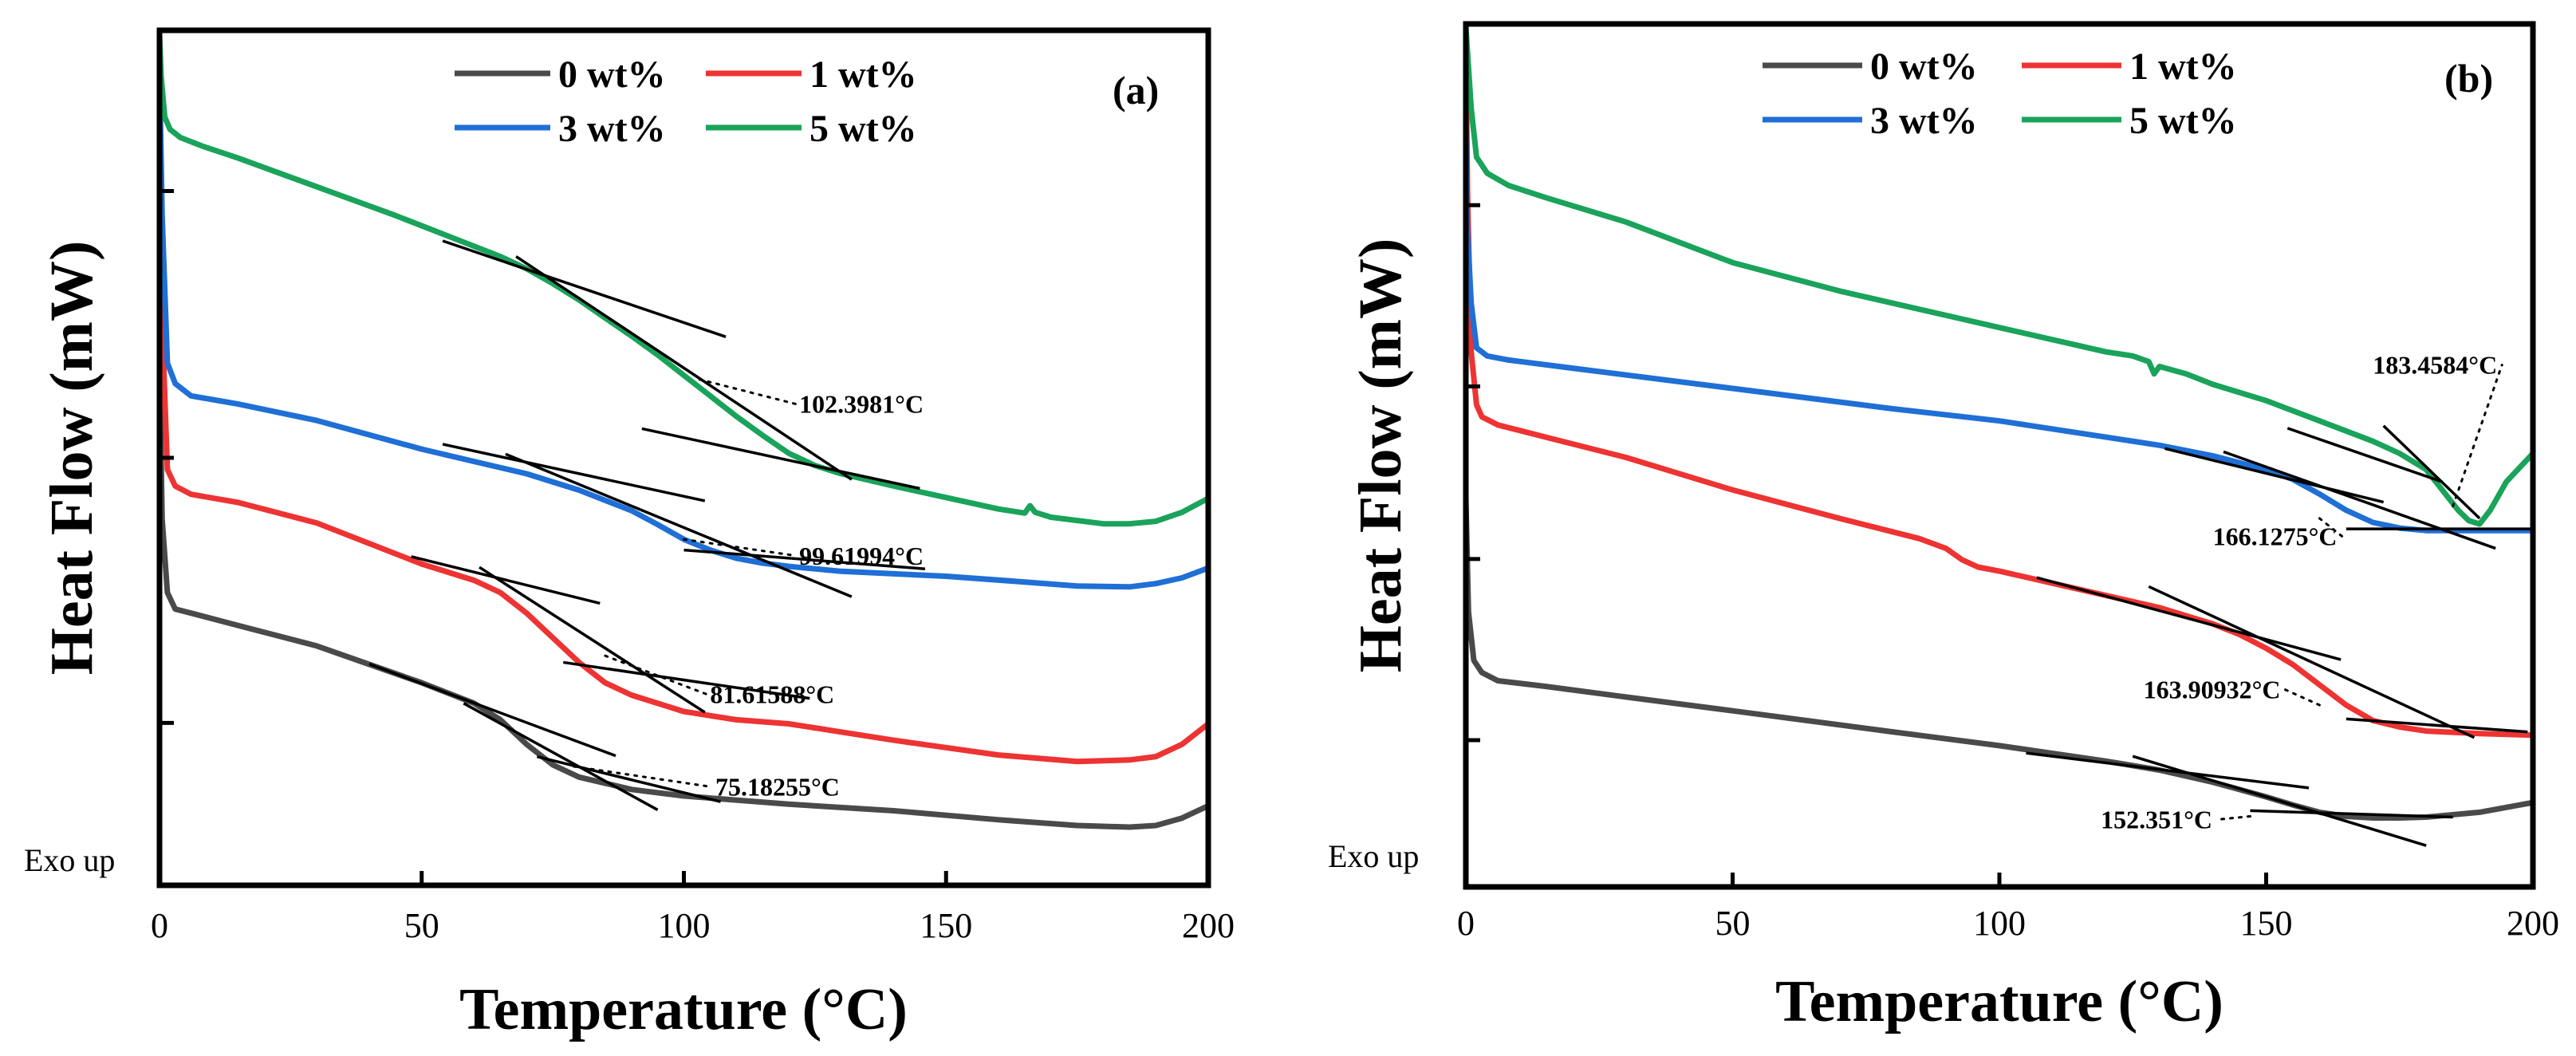  What do you see at coordinates (69, 860) in the screenshot?
I see `panel-a-exo-up-note: Exo up` at bounding box center [69, 860].